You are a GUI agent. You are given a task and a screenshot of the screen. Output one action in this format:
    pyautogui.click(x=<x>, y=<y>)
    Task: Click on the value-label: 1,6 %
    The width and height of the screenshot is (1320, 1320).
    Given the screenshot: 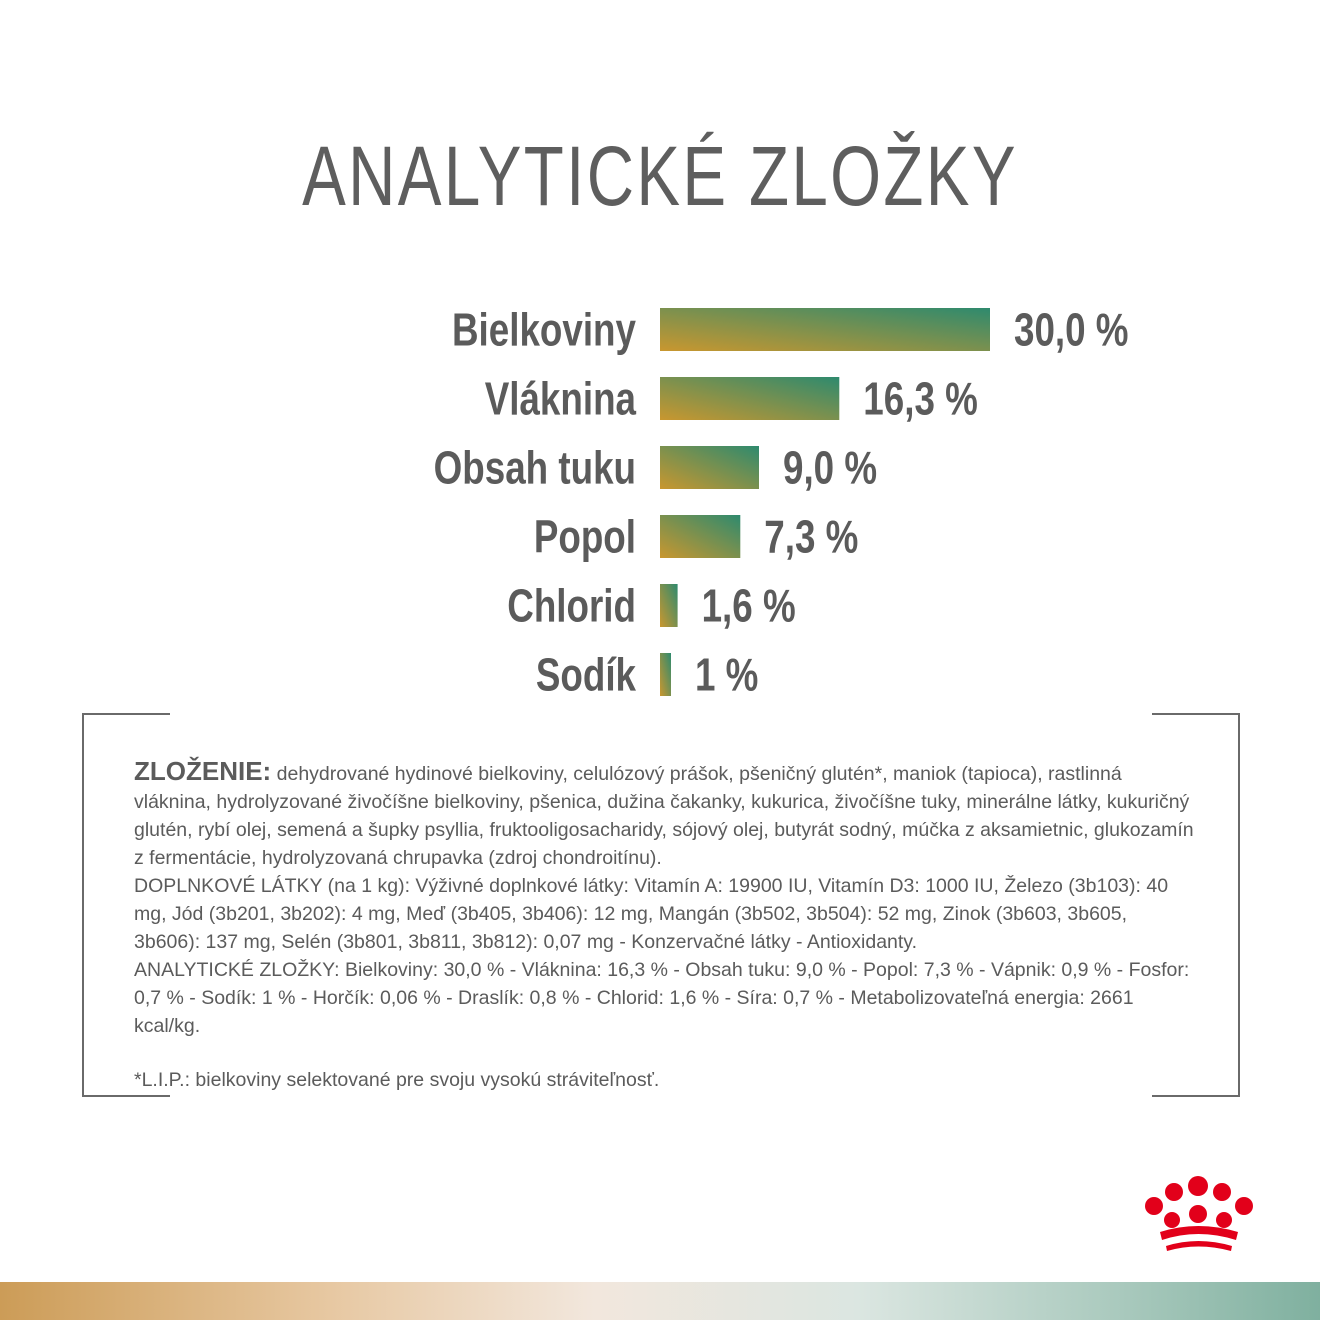 What is the action you would take?
    pyautogui.click(x=749, y=606)
    